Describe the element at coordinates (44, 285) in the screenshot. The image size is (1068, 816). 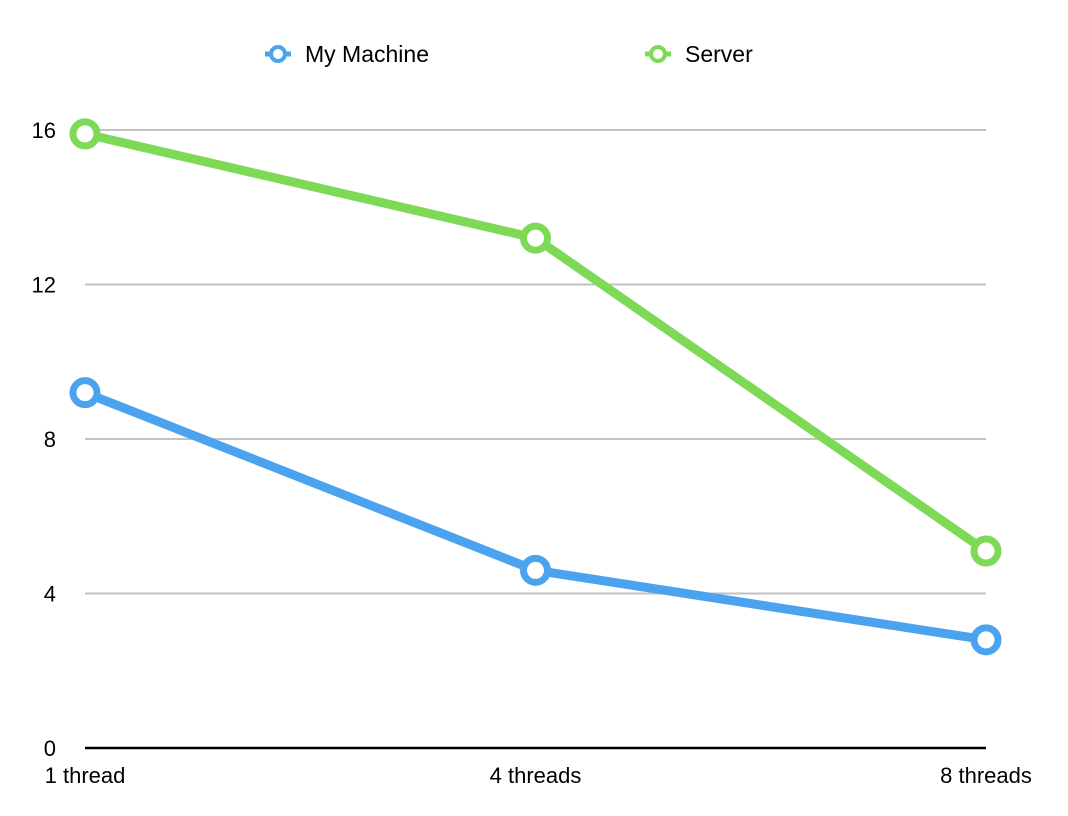
I see `y-tick-label: 12` at that location.